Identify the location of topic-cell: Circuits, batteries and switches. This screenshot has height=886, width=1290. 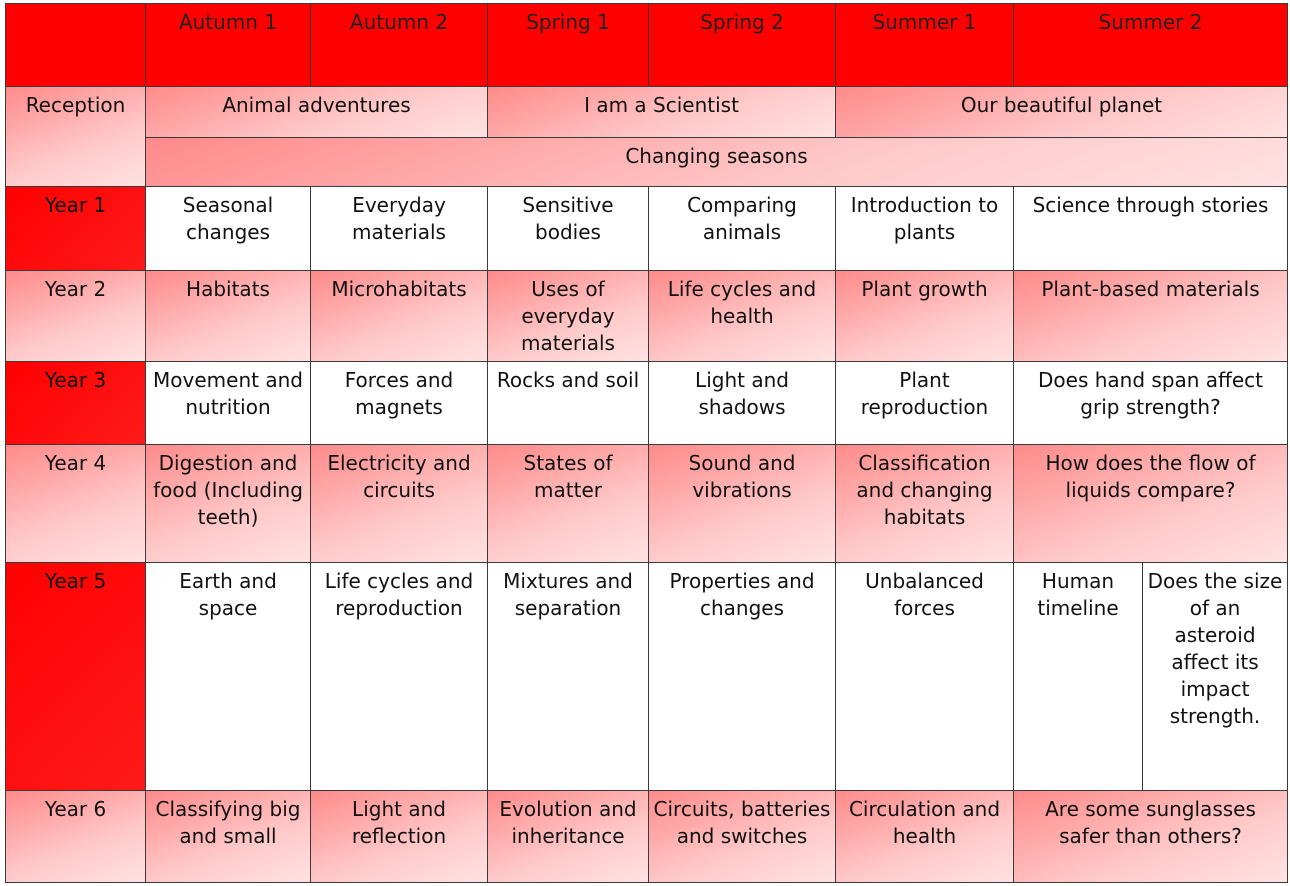
(742, 836).